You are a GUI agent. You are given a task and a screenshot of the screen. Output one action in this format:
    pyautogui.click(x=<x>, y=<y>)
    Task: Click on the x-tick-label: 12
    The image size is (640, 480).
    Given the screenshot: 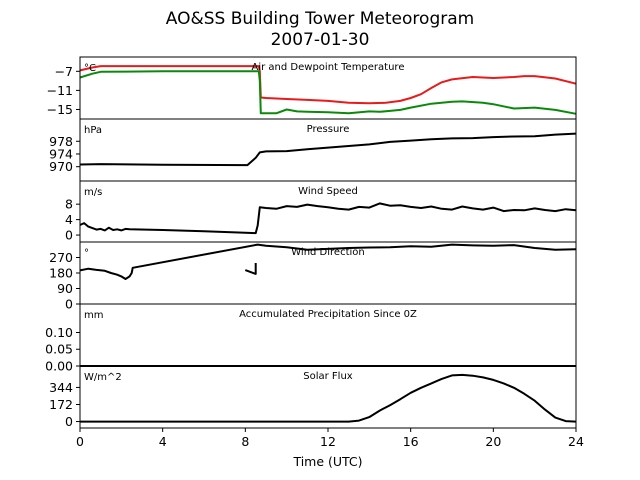 What is the action you would take?
    pyautogui.click(x=328, y=441)
    